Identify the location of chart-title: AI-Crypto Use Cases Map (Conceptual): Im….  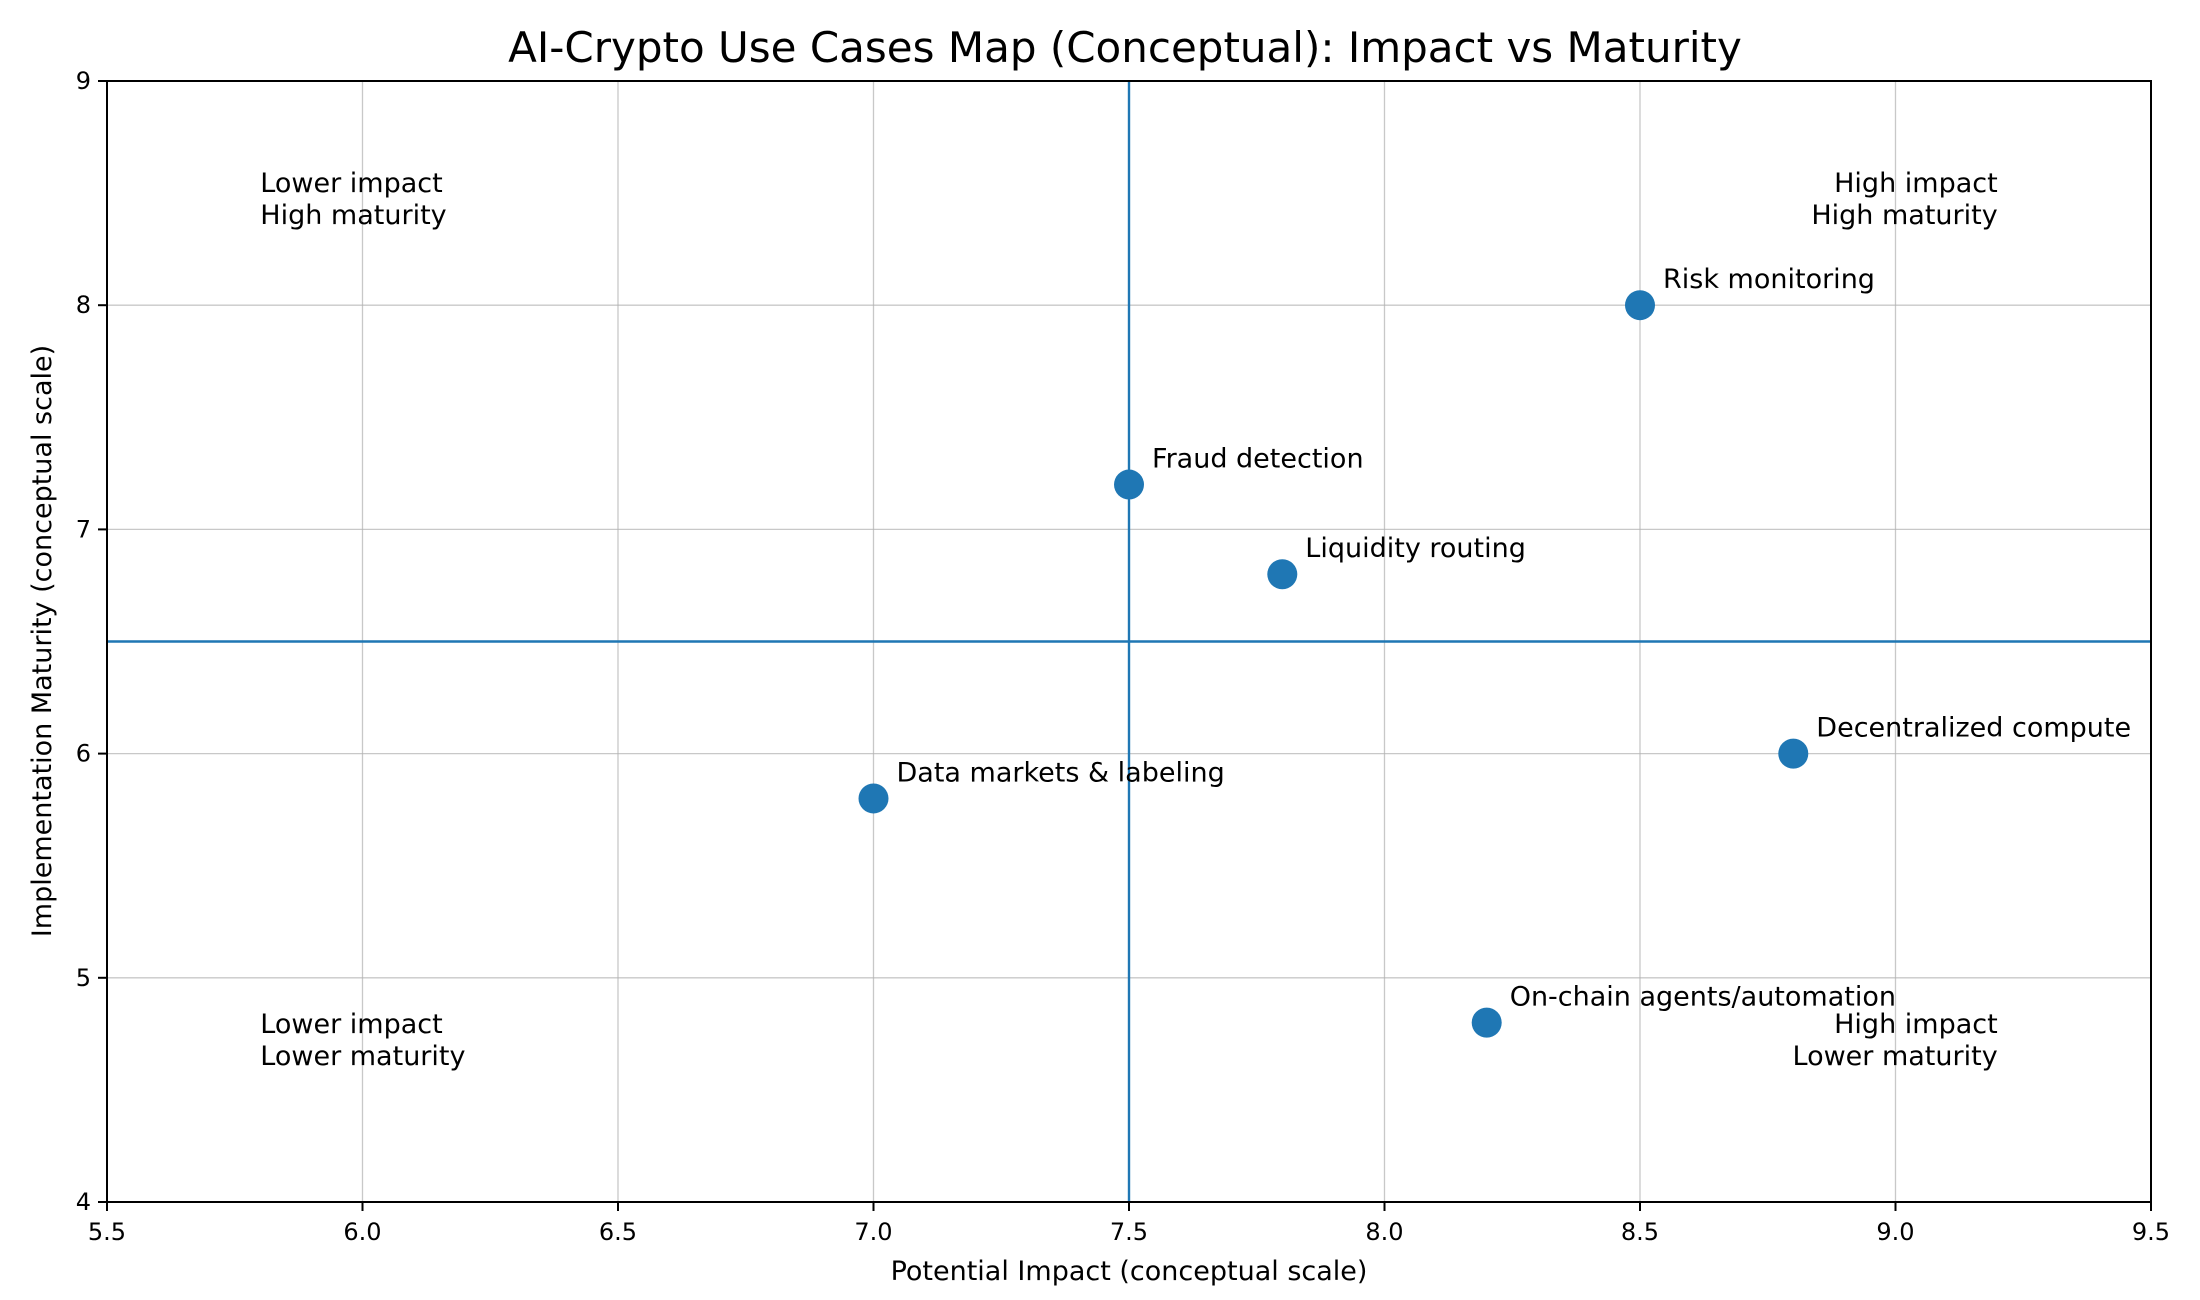
(1125, 47).